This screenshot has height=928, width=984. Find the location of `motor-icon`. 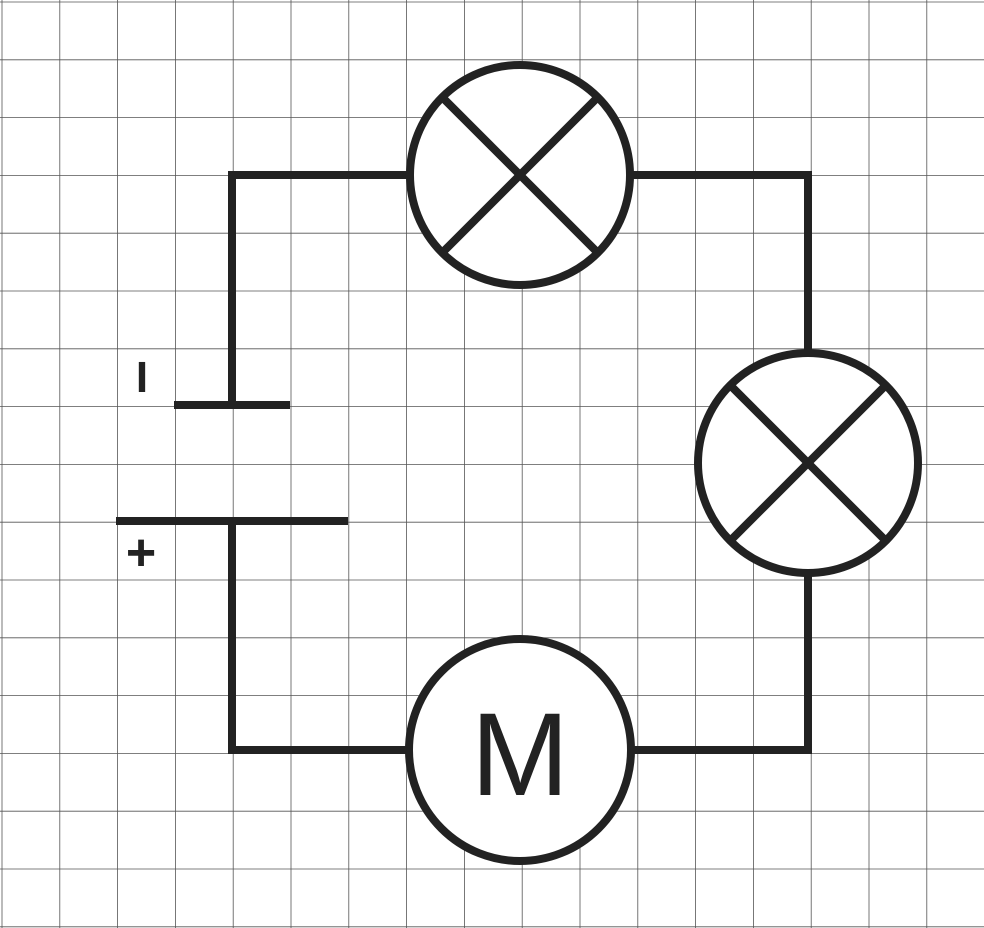

motor-icon is located at coordinates (520, 750).